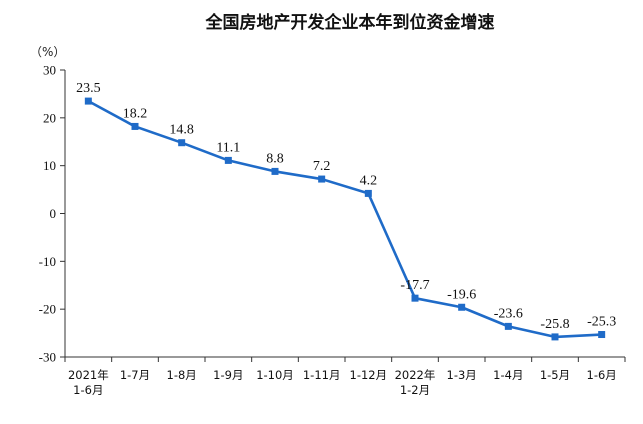 The image size is (643, 424). I want to click on y-tick-label: 20, so click(49, 117).